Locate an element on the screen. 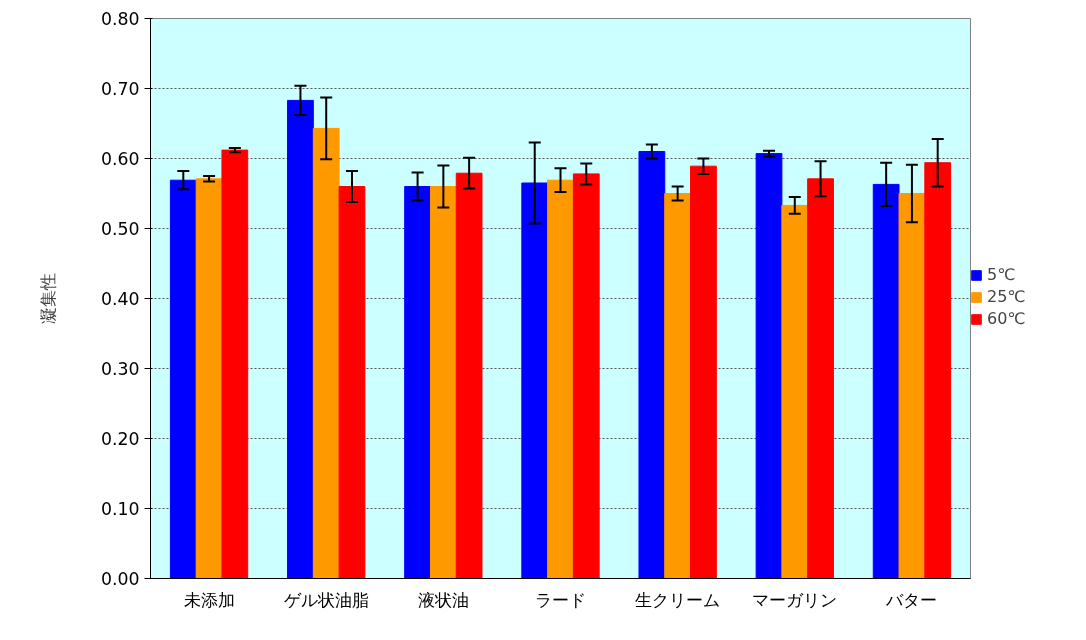  x-tick-label: 未添加 is located at coordinates (209, 599).